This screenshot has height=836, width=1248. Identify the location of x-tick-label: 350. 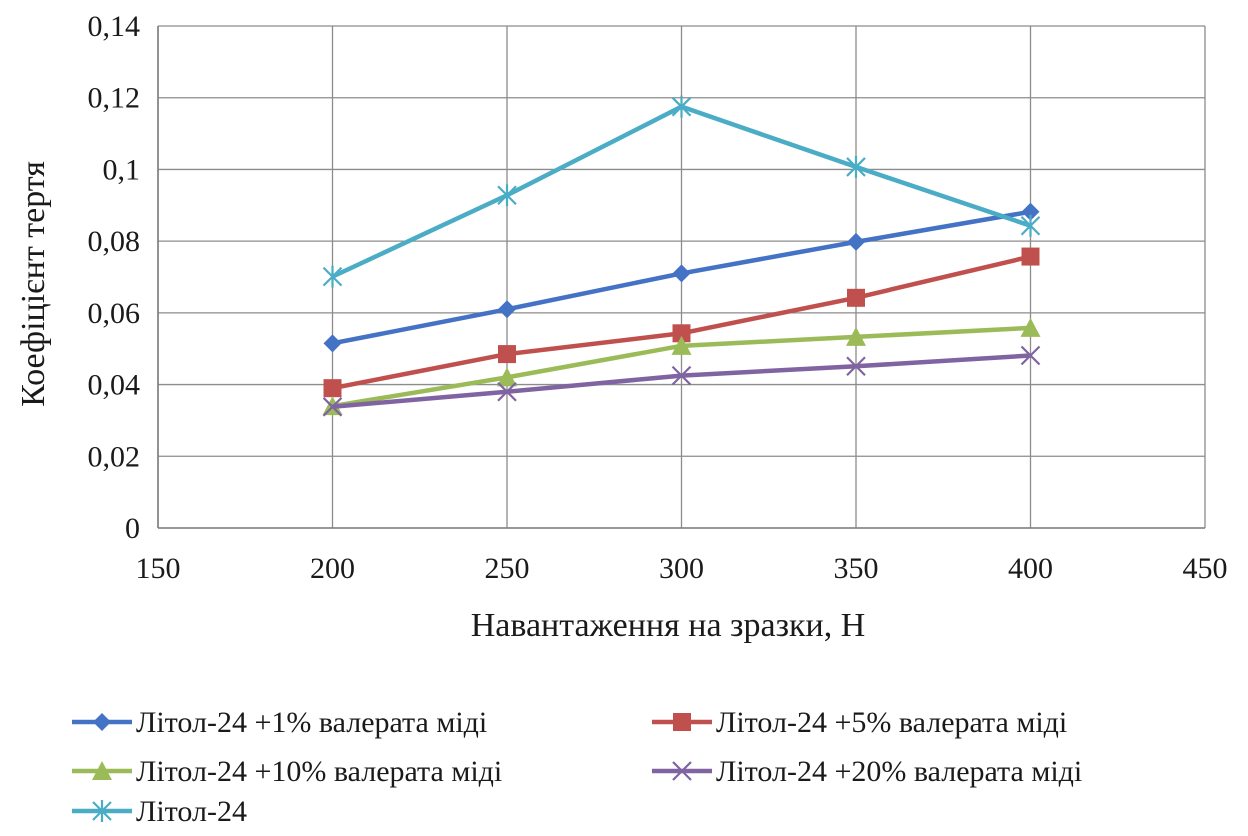
(856, 568).